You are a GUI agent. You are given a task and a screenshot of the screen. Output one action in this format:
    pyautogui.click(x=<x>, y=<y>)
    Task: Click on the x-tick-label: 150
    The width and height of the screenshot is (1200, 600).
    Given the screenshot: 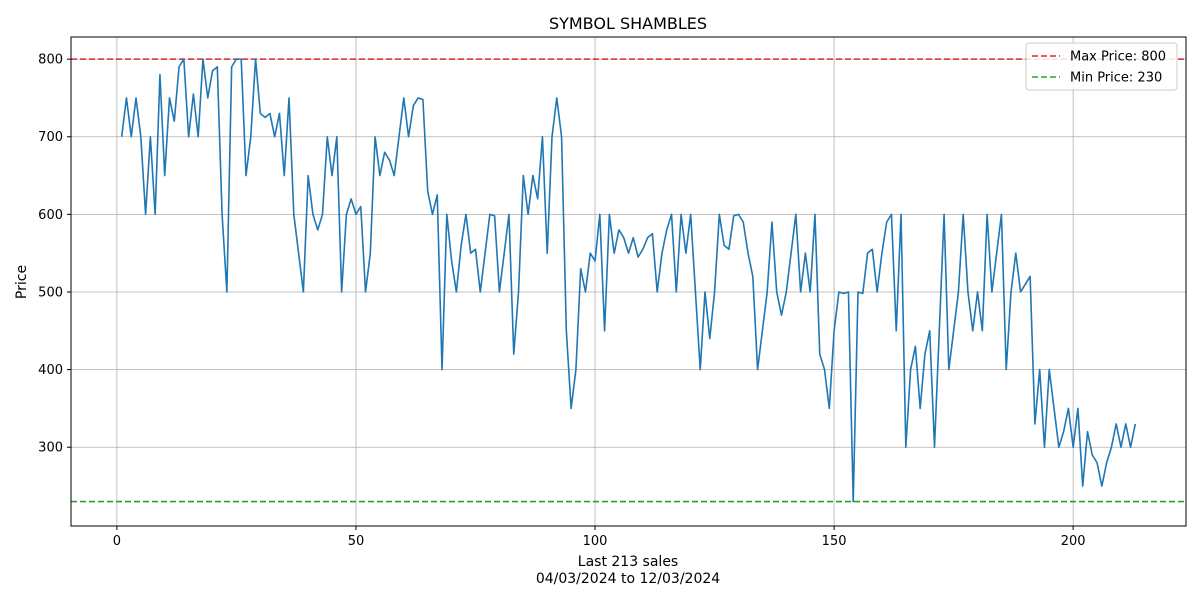 What is the action you would take?
    pyautogui.click(x=834, y=541)
    